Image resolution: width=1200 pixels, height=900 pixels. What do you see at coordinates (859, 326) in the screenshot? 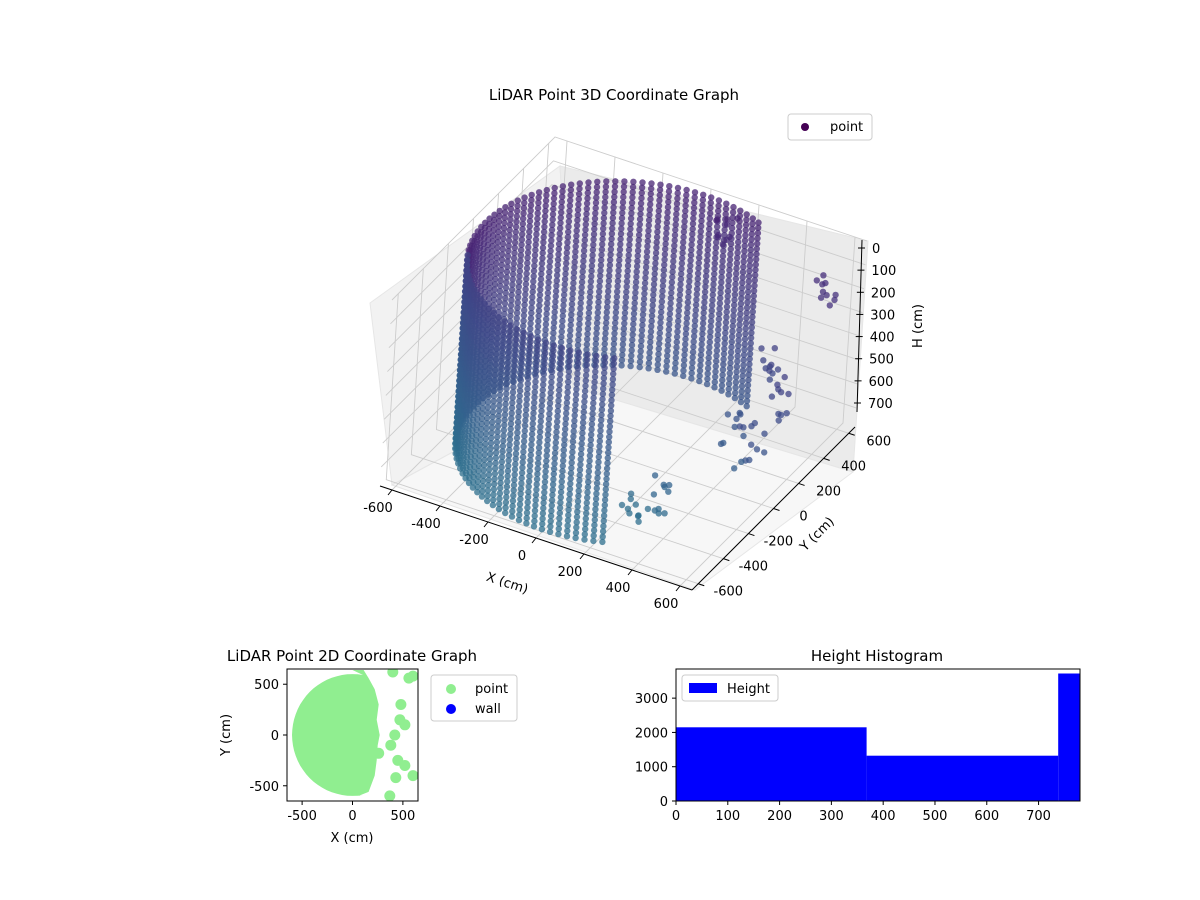
I see `z-axis-line` at bounding box center [859, 326].